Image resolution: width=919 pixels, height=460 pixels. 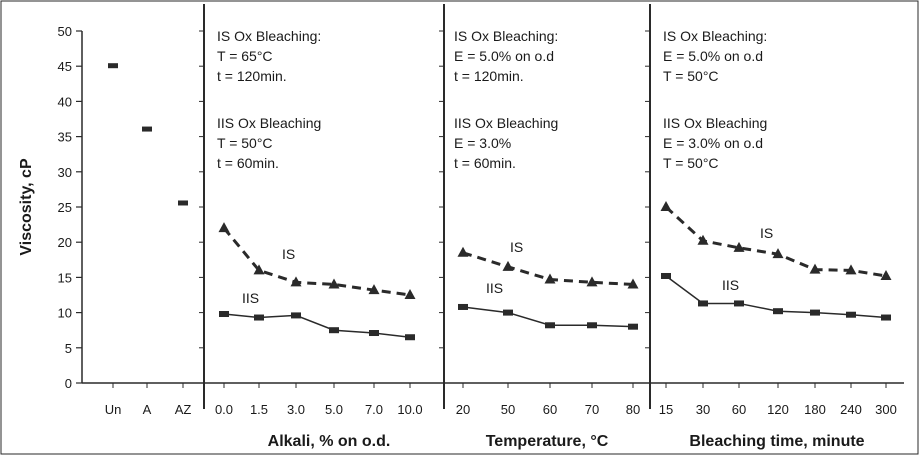 What do you see at coordinates (329, 441) in the screenshot?
I see `x-axis-title: Alkali, % on o.d.` at bounding box center [329, 441].